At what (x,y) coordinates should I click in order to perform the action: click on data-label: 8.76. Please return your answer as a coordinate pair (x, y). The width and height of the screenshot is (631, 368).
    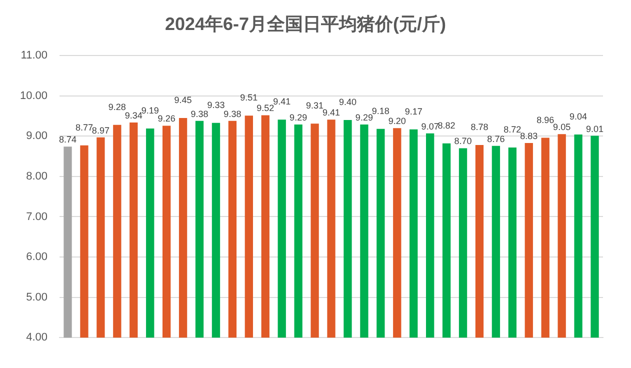
    Looking at the image, I should click on (496, 139).